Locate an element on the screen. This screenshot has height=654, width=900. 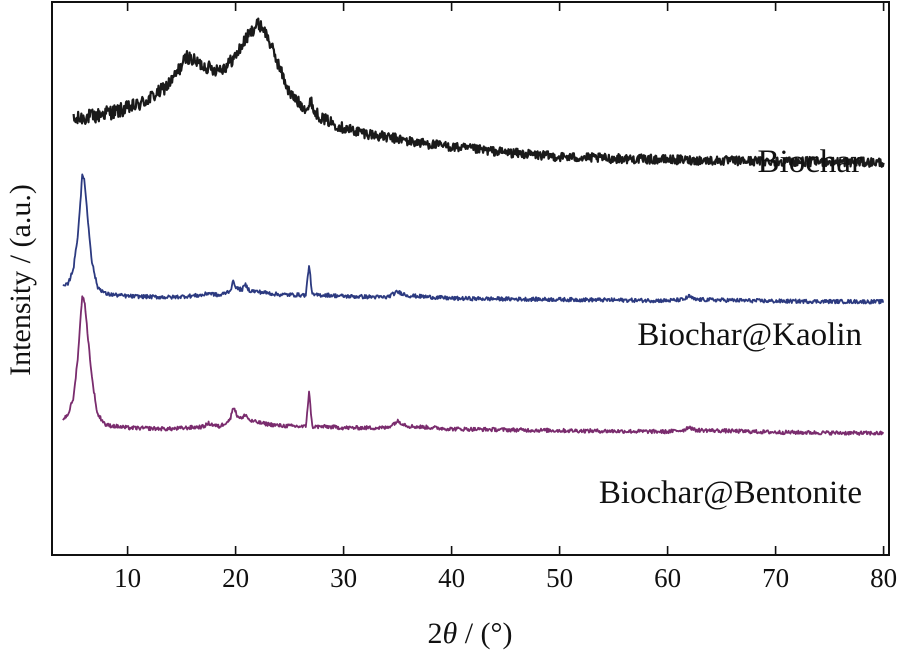
series-label-biochar-kaolin: Biochar@Kaolin is located at coordinates (749, 335).